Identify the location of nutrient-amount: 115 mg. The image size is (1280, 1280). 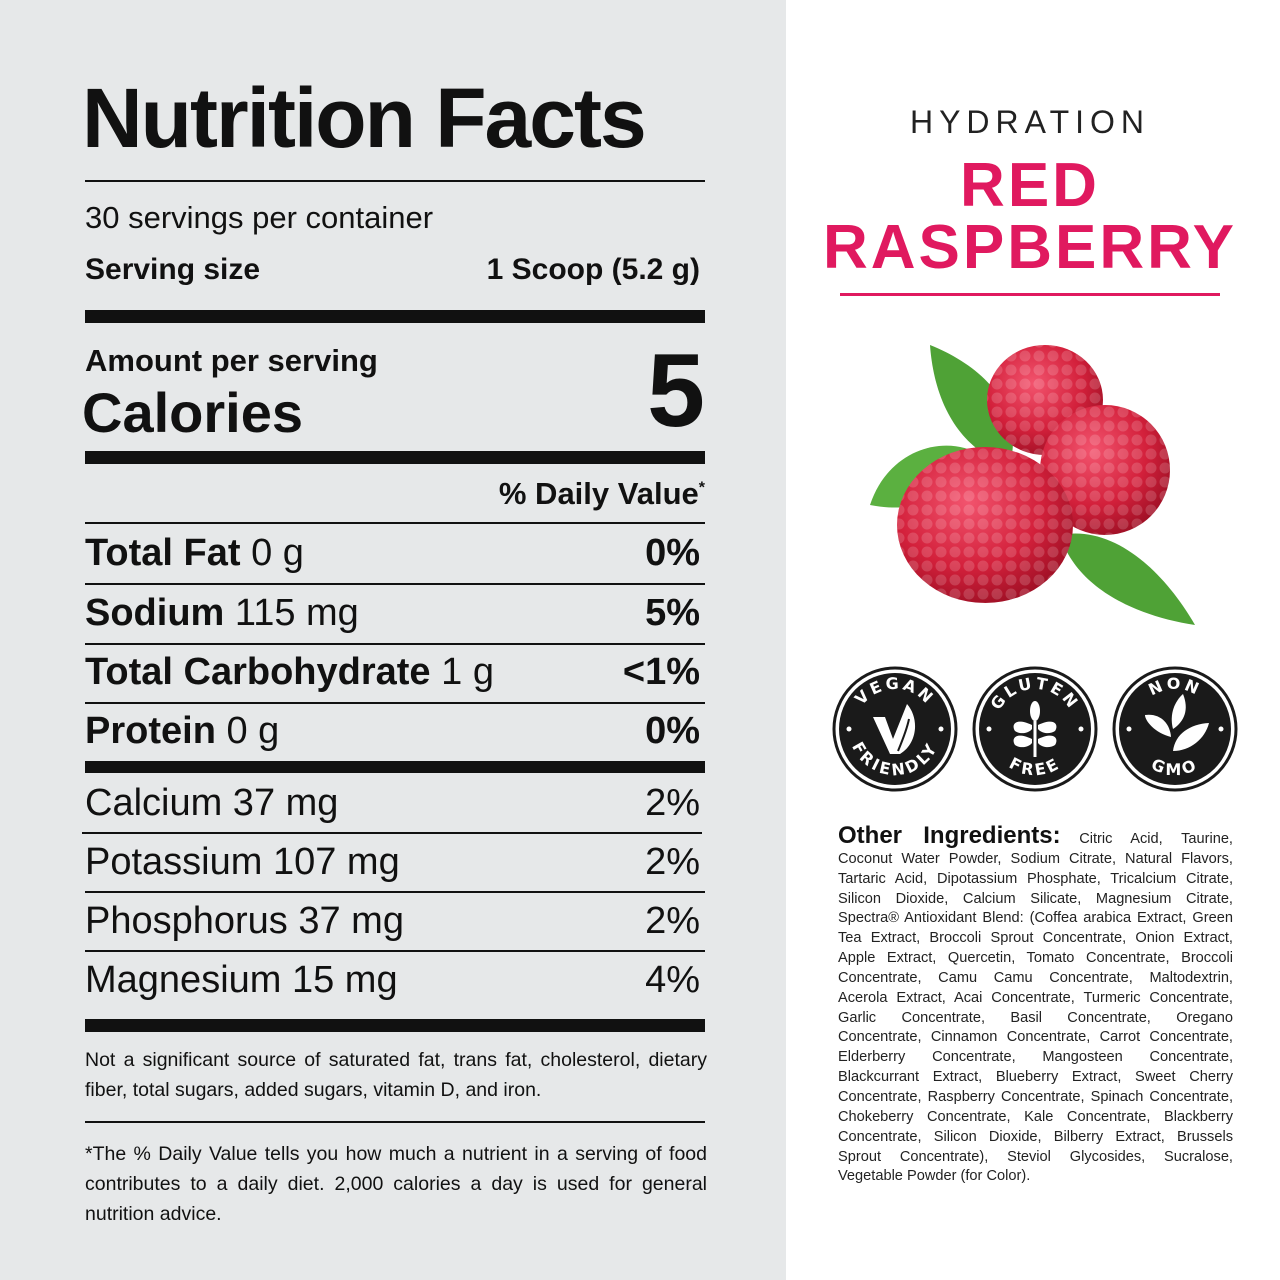
(296, 613).